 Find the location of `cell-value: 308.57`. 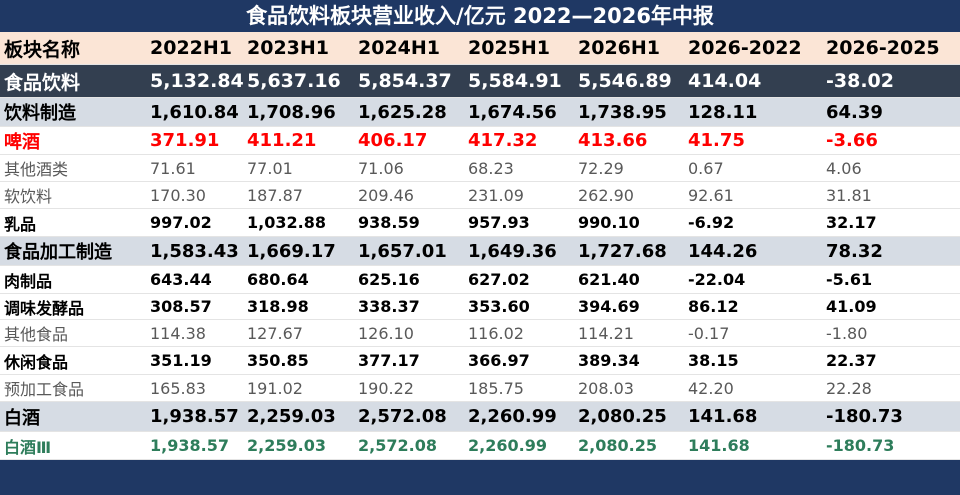

cell-value: 308.57 is located at coordinates (181, 306).